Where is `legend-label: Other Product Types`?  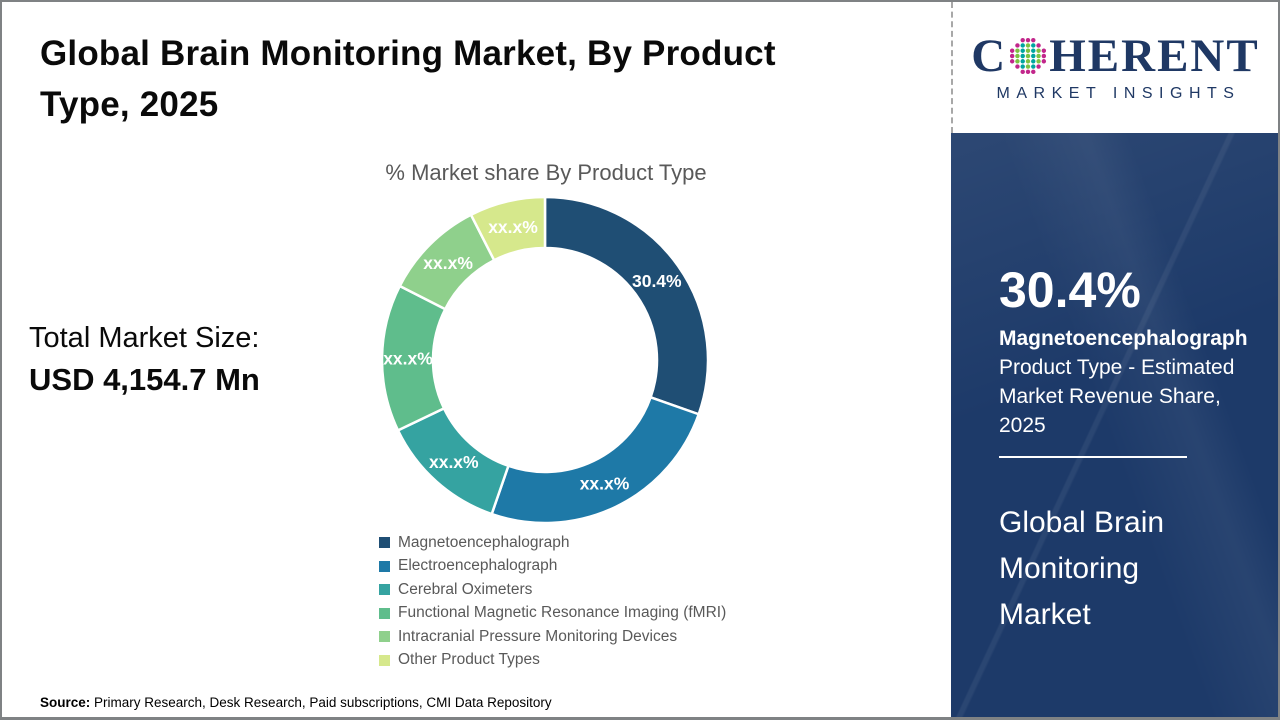 legend-label: Other Product Types is located at coordinates (469, 660).